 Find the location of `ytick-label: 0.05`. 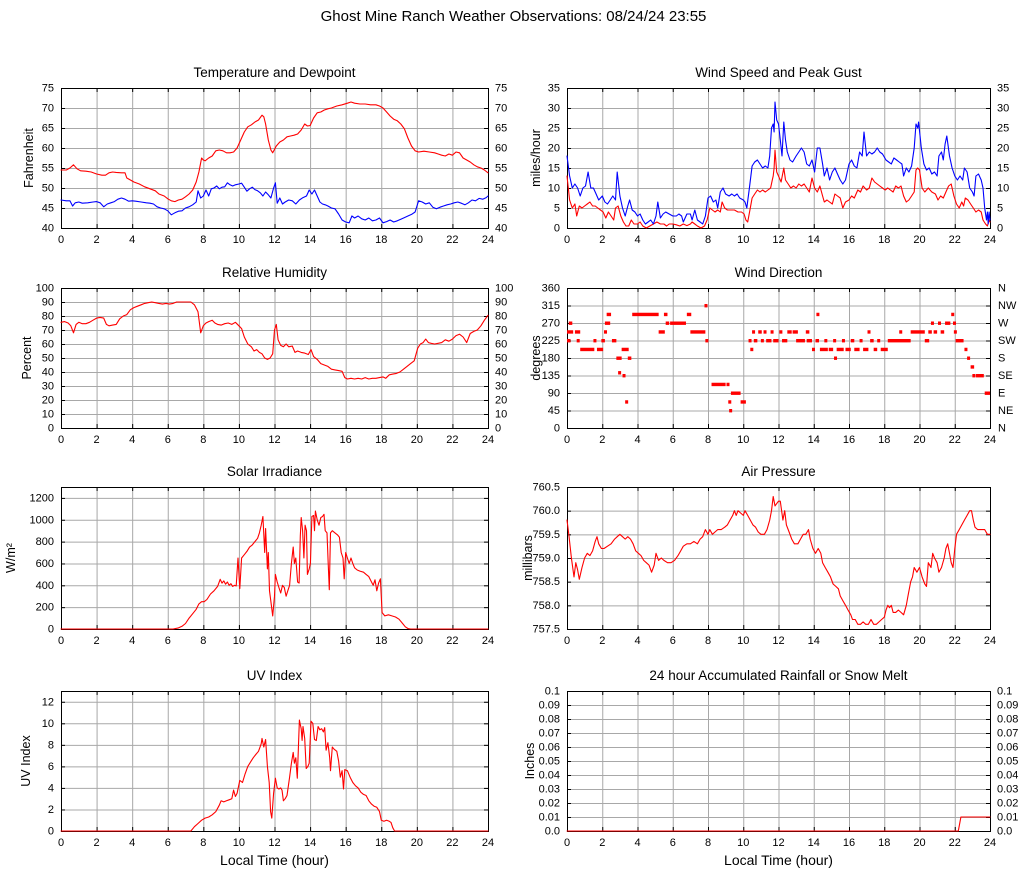

ytick-label: 0.05 is located at coordinates (549, 762).